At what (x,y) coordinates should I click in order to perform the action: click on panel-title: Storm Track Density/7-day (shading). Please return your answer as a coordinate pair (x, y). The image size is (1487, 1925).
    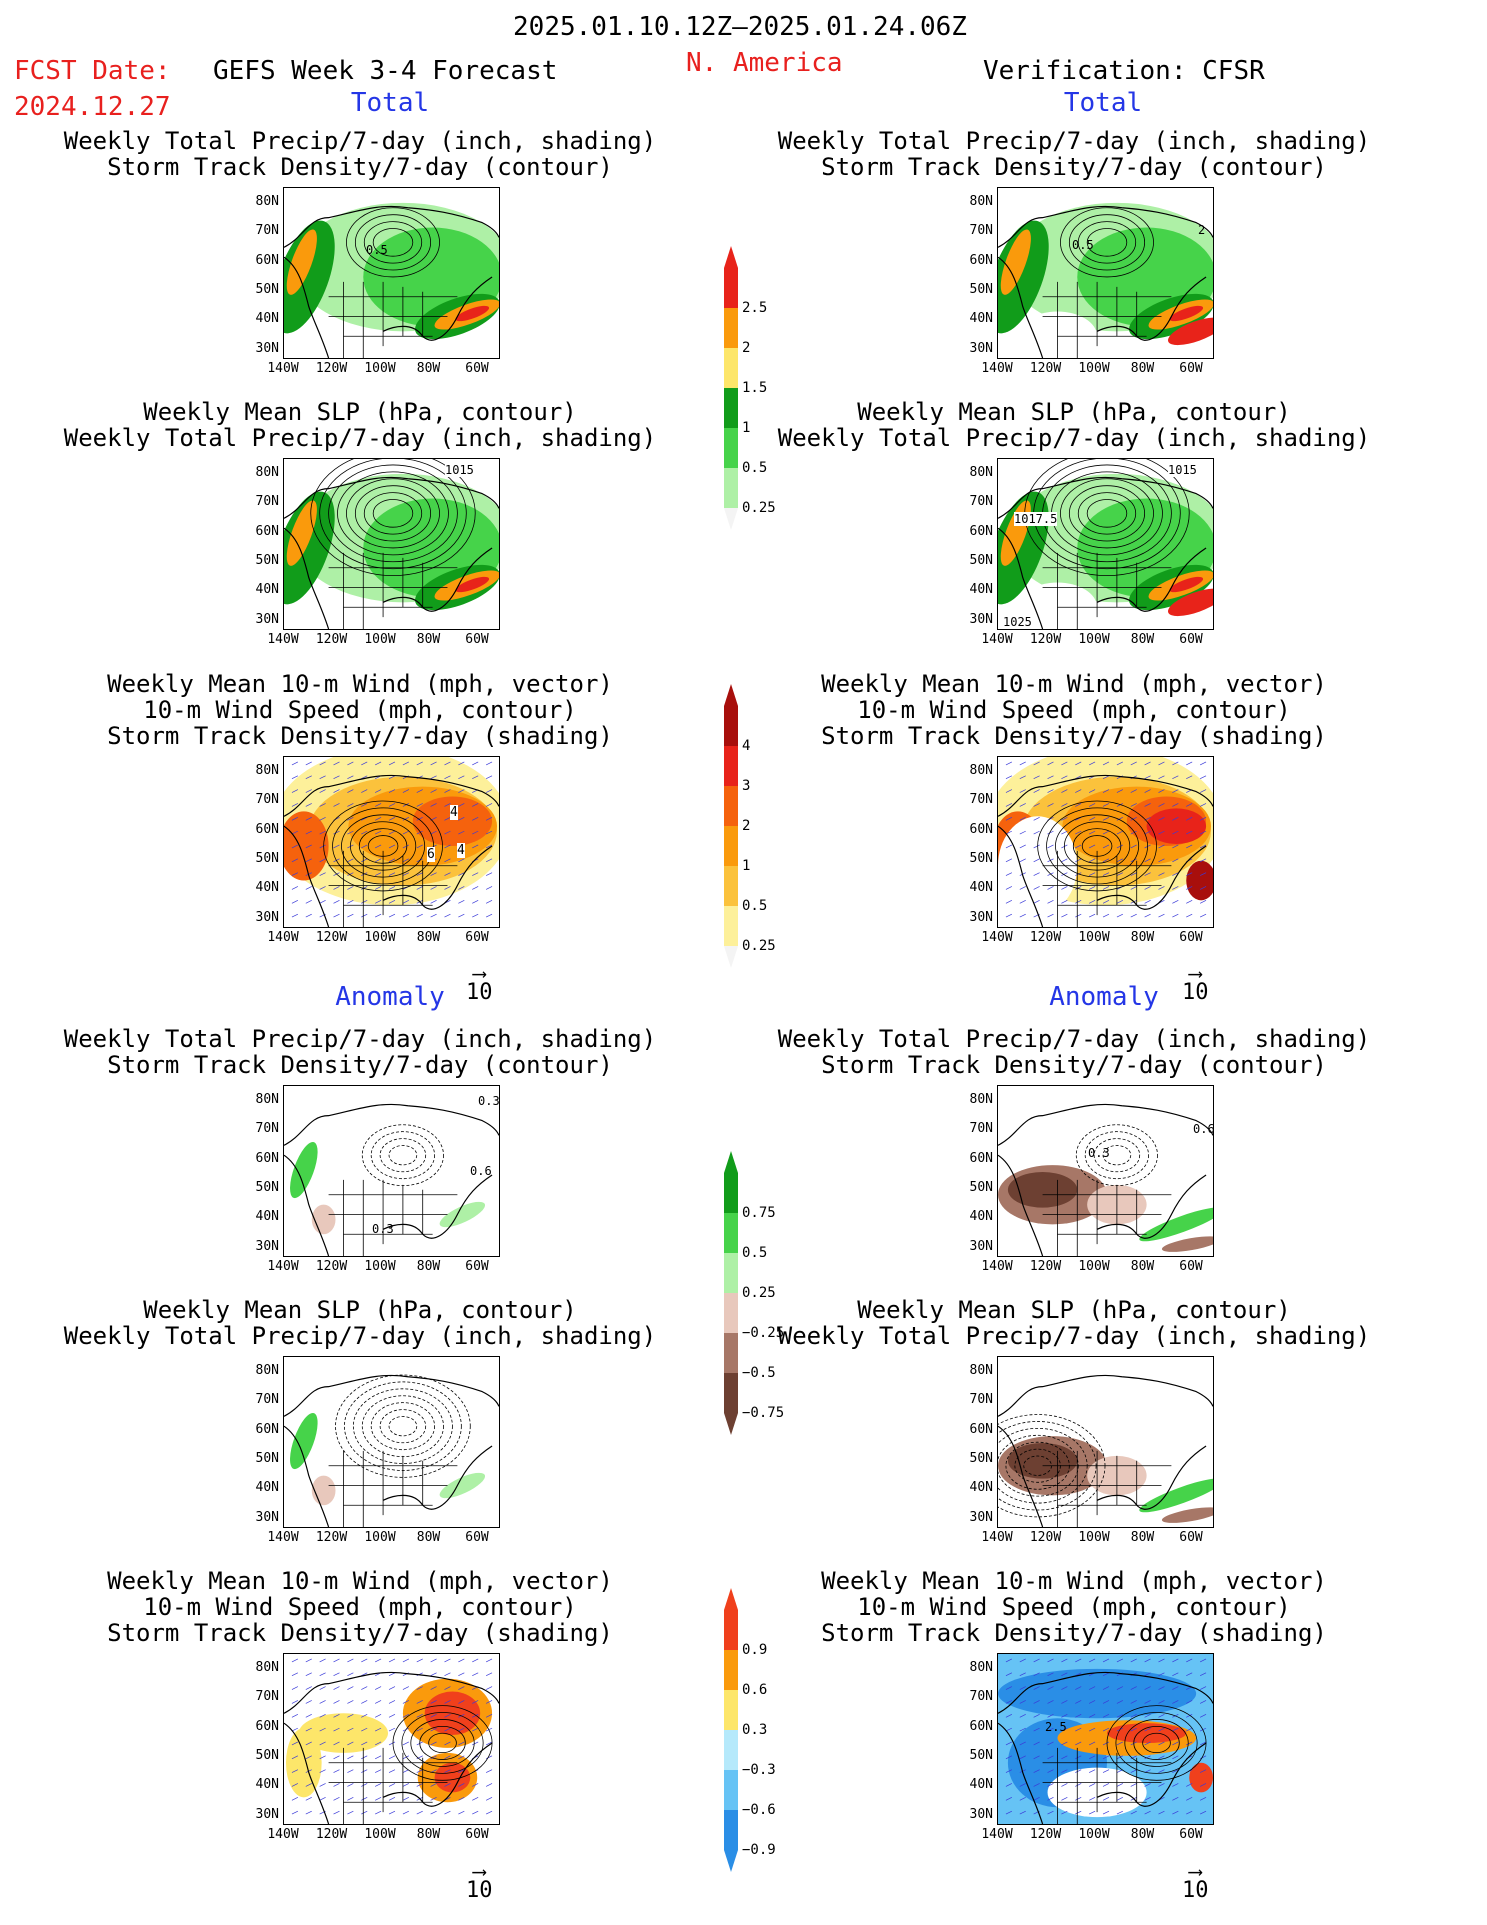
    Looking at the image, I should click on (360, 1633).